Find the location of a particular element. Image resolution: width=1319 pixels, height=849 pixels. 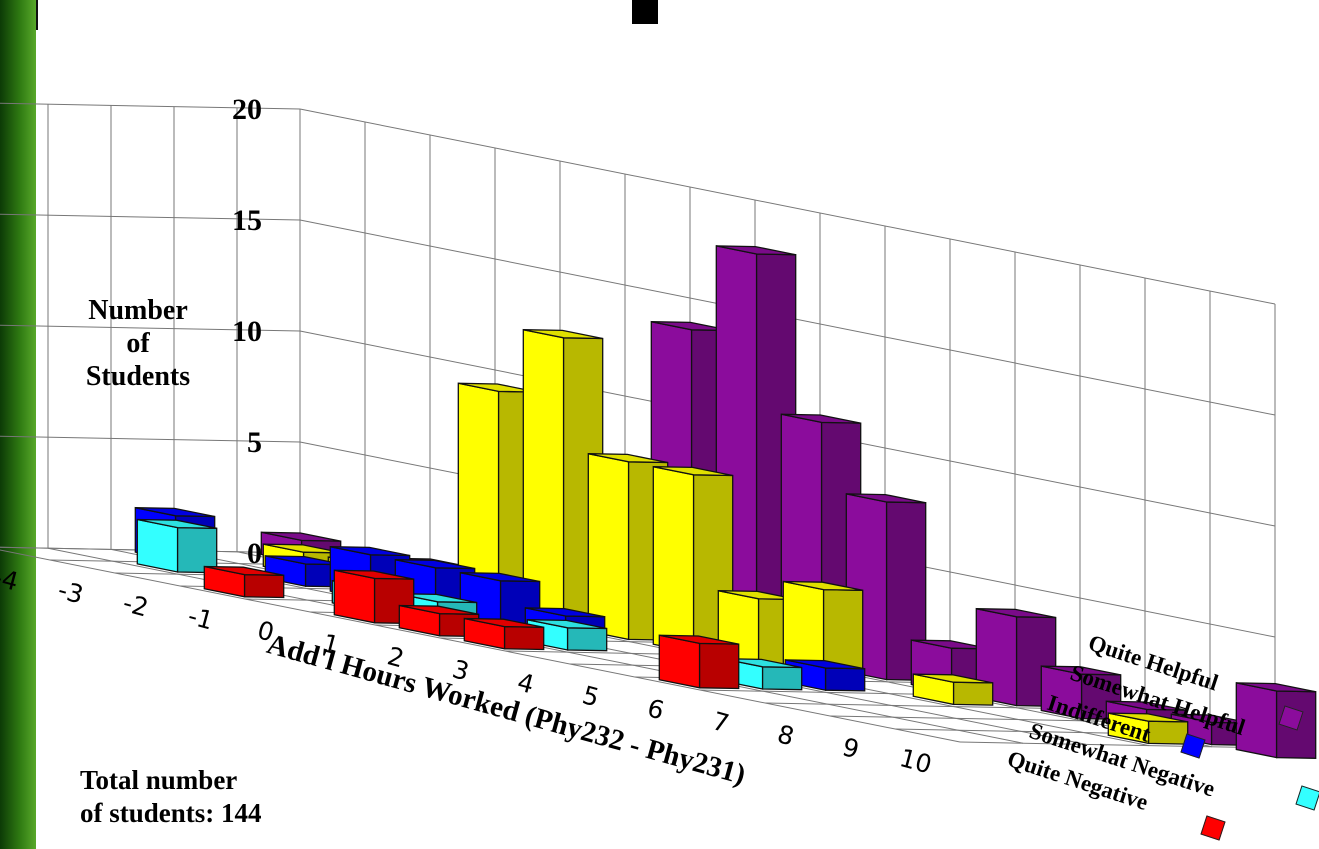

x-tick-label: 9 is located at coordinates (850, 748).